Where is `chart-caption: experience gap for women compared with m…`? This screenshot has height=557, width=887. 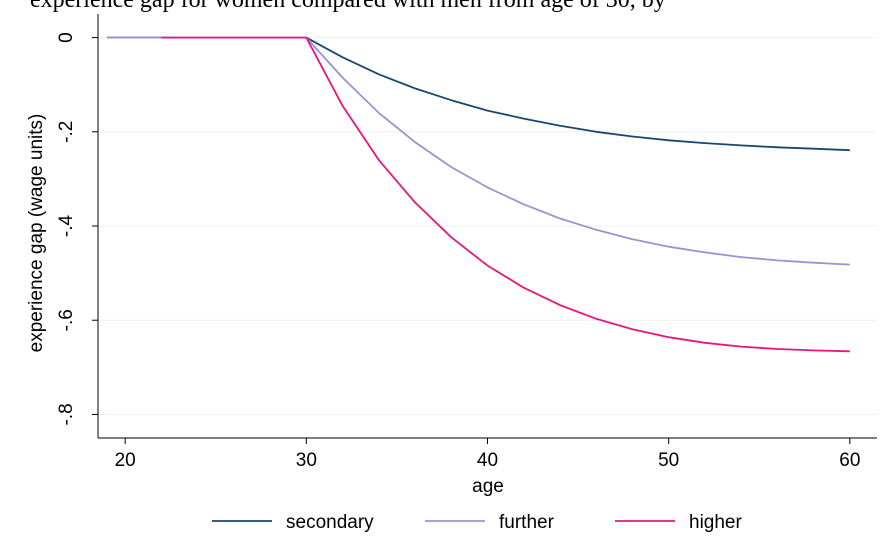 chart-caption: experience gap for women compared with m… is located at coordinates (443, 6).